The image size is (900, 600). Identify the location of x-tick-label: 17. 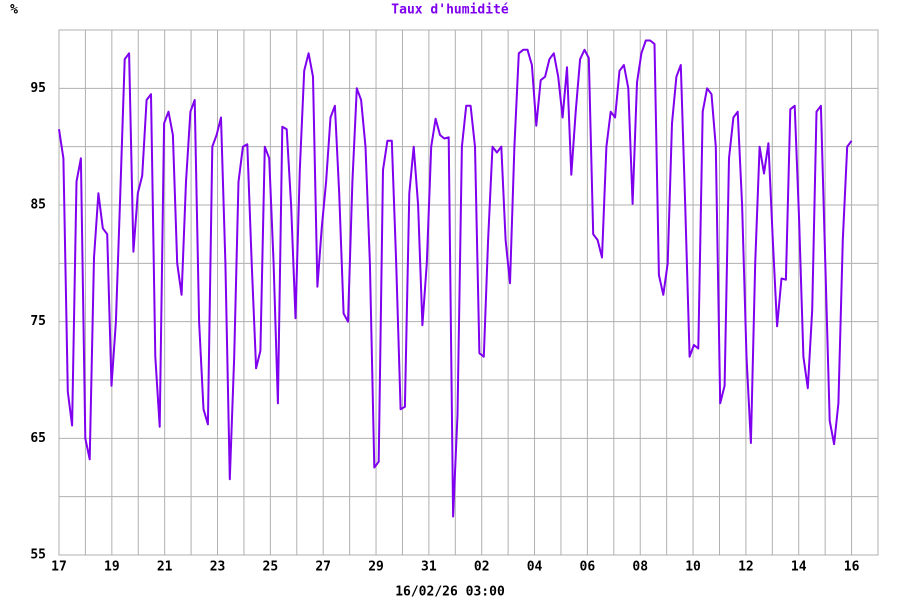
(59, 567).